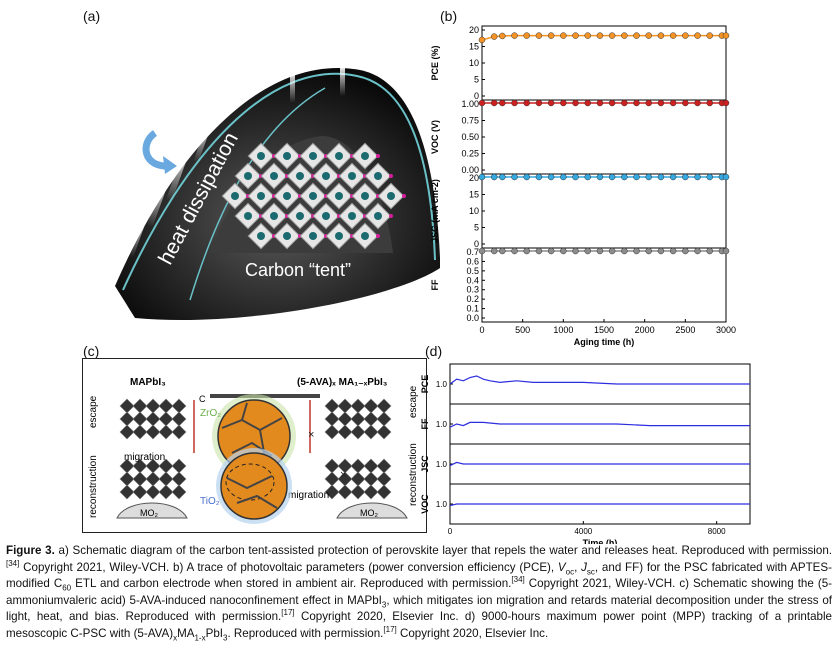 Image resolution: width=838 pixels, height=664 pixels. Describe the element at coordinates (308, 495) in the screenshot. I see `right-migration-label: migration` at that location.